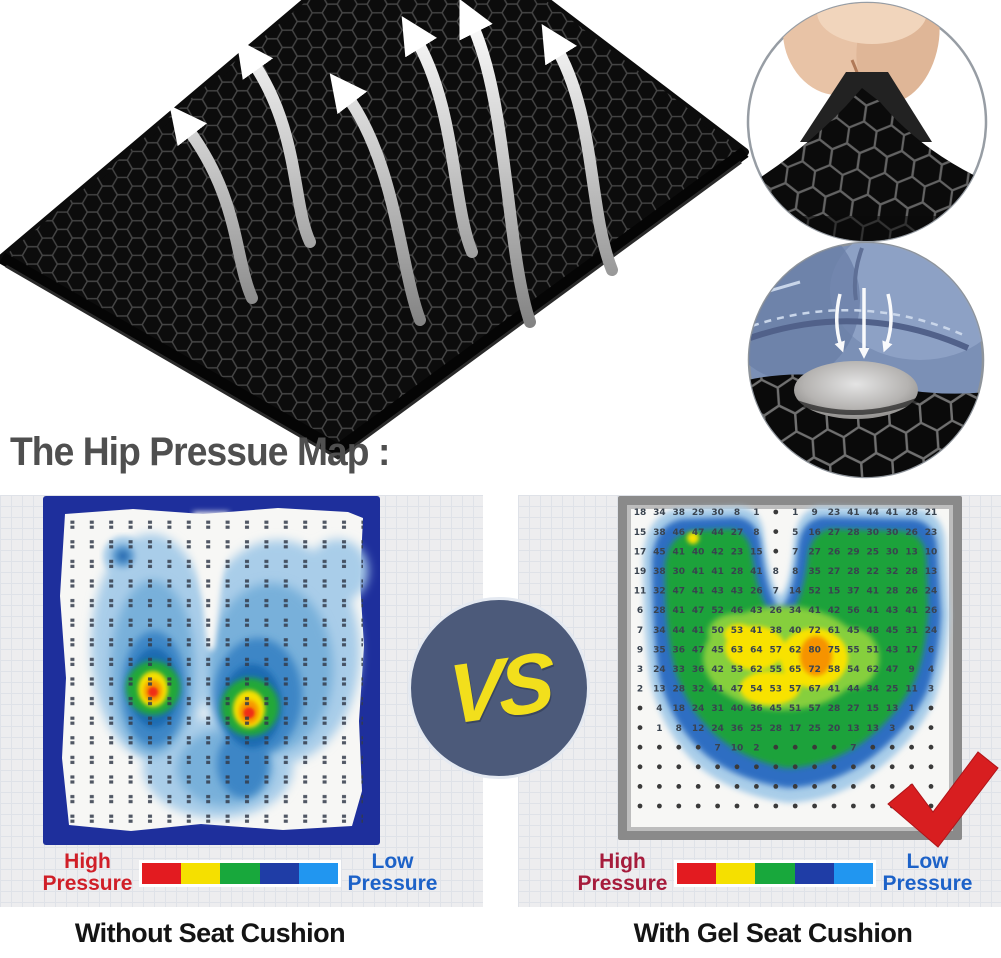 The height and width of the screenshot is (958, 1001). What do you see at coordinates (211, 670) in the screenshot?
I see `pressure-map-without` at bounding box center [211, 670].